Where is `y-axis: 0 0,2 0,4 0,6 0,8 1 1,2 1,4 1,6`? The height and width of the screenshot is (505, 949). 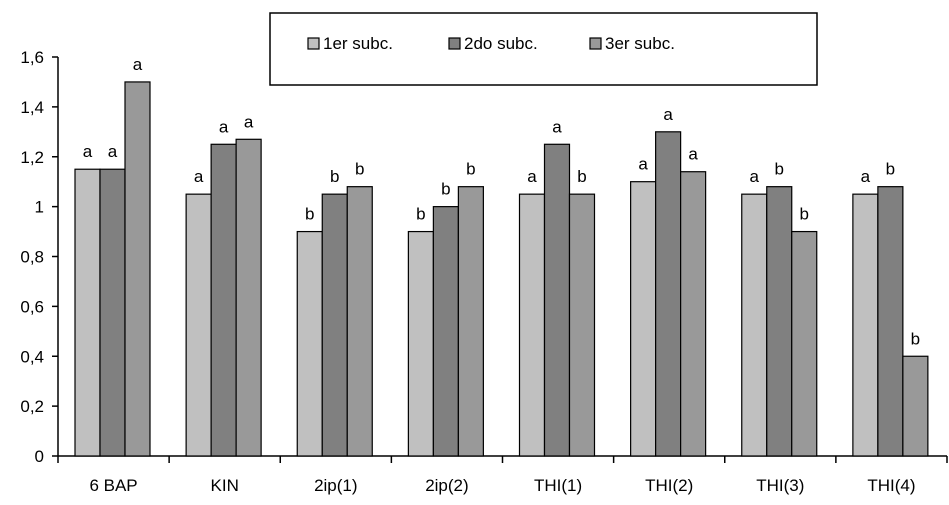
y-axis: 0 0,2 0,4 0,6 0,8 1 1,2 1,4 1,6 is located at coordinates (39, 257).